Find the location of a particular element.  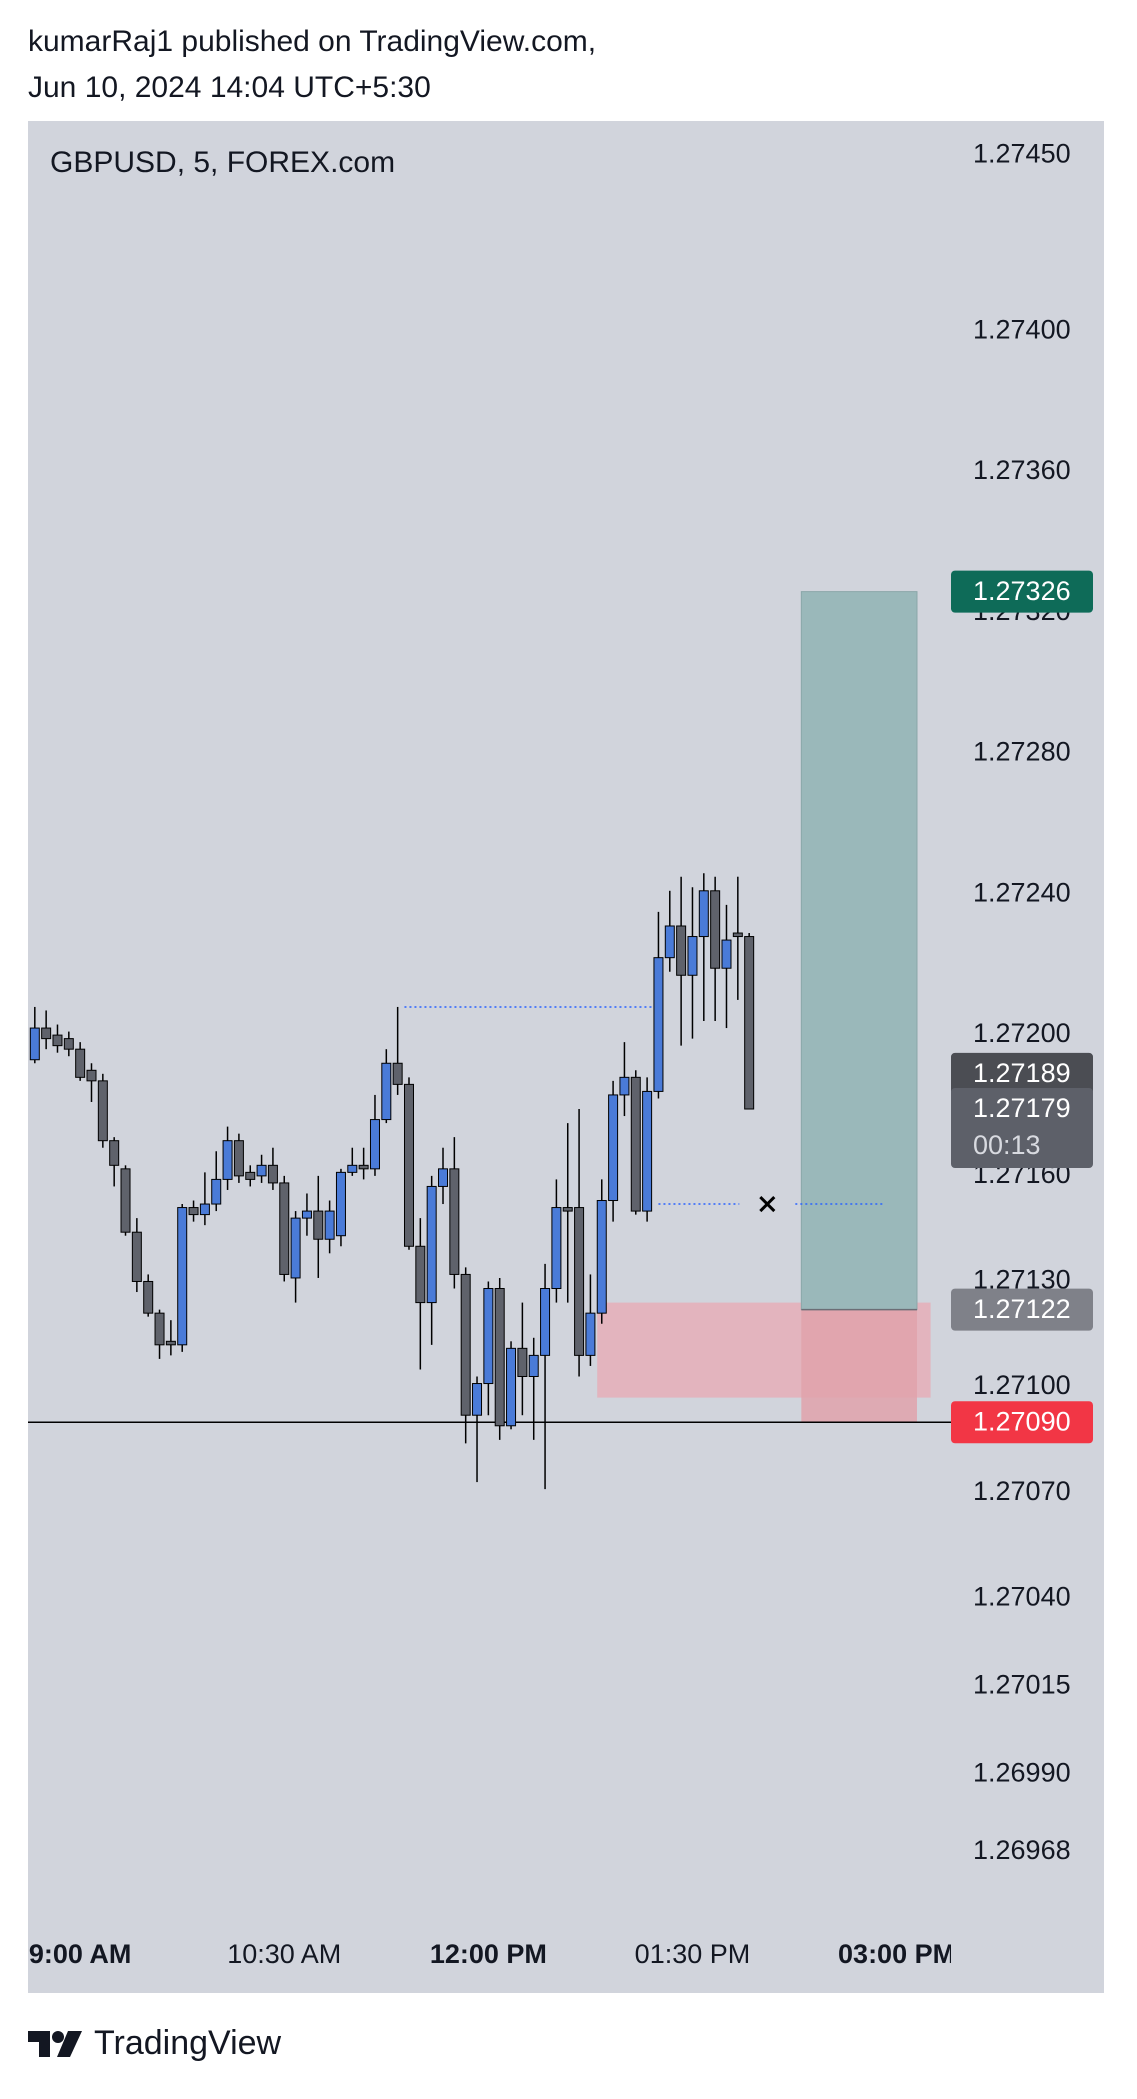

price-tag-label: 1.27326 is located at coordinates (1022, 591).